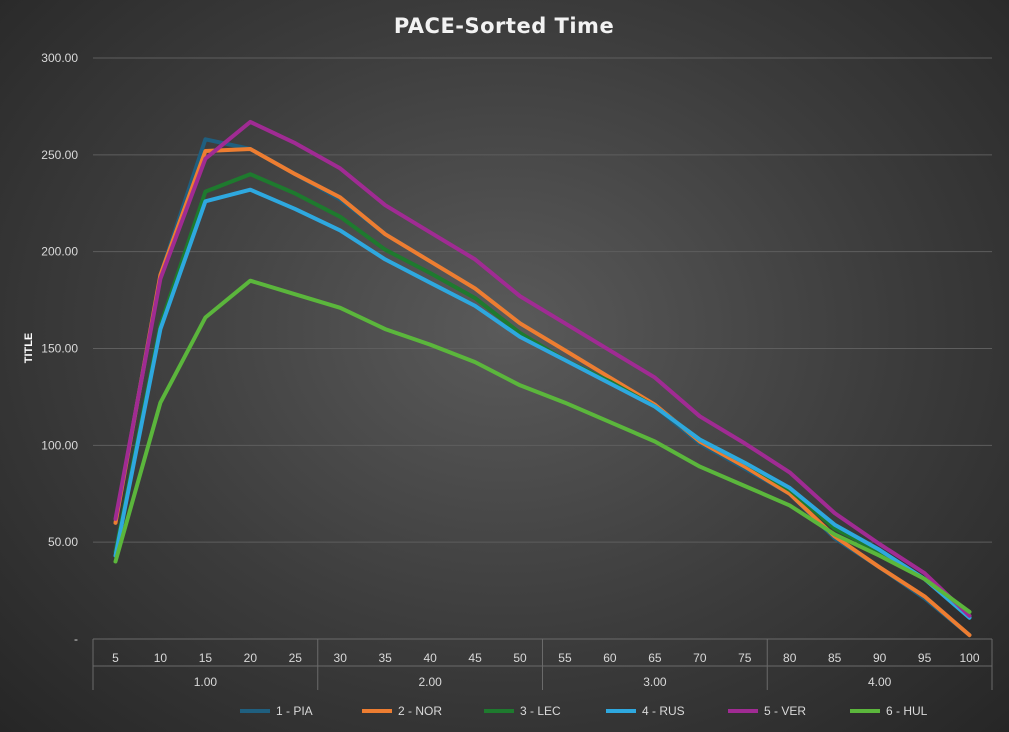 The height and width of the screenshot is (732, 1009). What do you see at coordinates (663, 711) in the screenshot?
I see `legend-label: 4 - RUS` at bounding box center [663, 711].